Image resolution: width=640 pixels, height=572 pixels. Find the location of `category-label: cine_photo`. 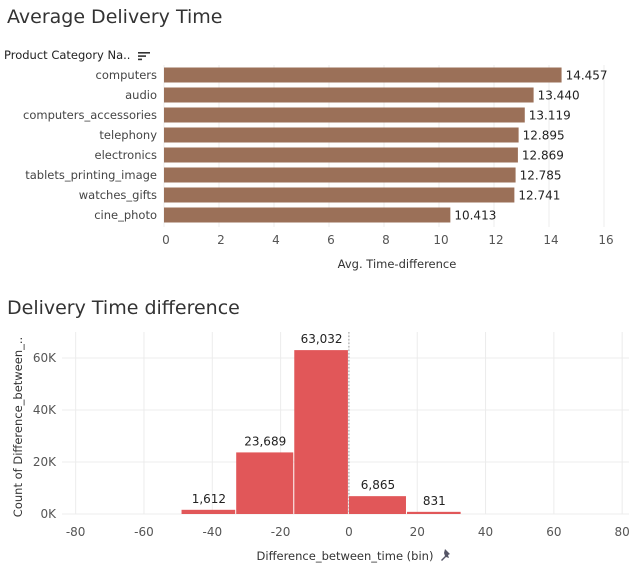

category-label: cine_photo is located at coordinates (125, 215).